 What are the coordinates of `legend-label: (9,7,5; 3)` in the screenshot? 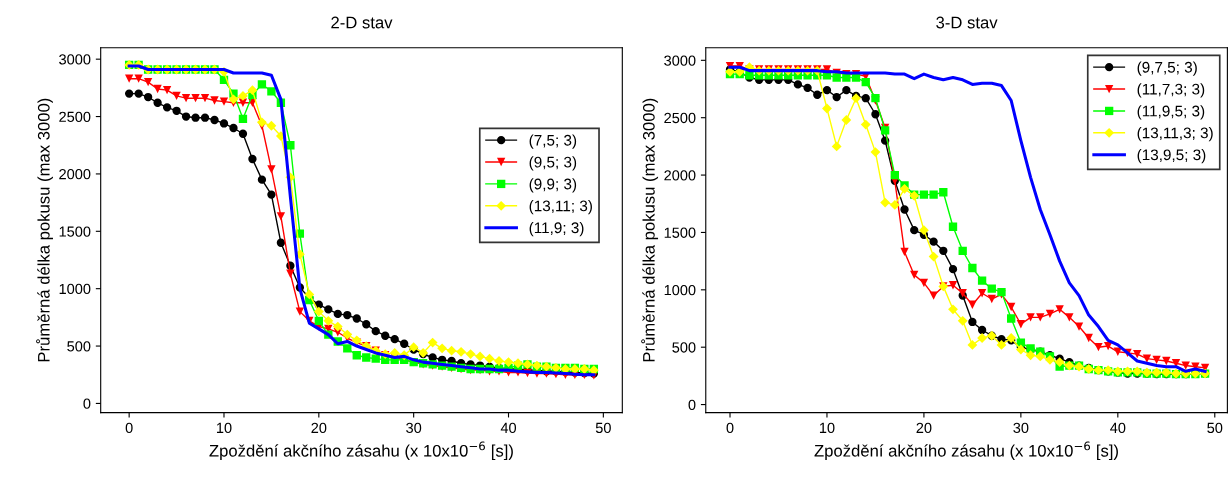 It's located at (1167, 68).